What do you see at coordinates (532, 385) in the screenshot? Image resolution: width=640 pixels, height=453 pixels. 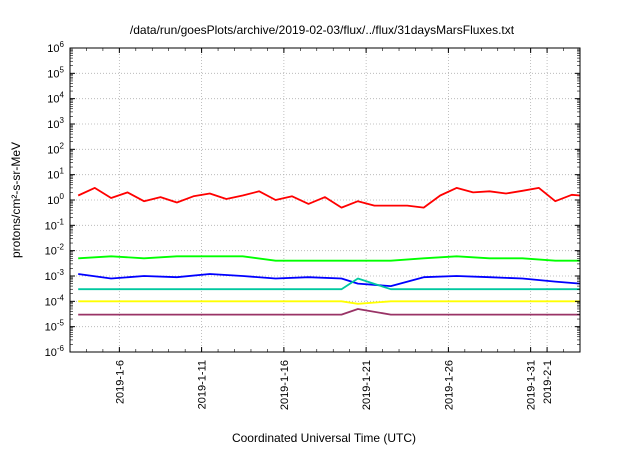 I see `x-tick-label: 2019-1-31` at bounding box center [532, 385].